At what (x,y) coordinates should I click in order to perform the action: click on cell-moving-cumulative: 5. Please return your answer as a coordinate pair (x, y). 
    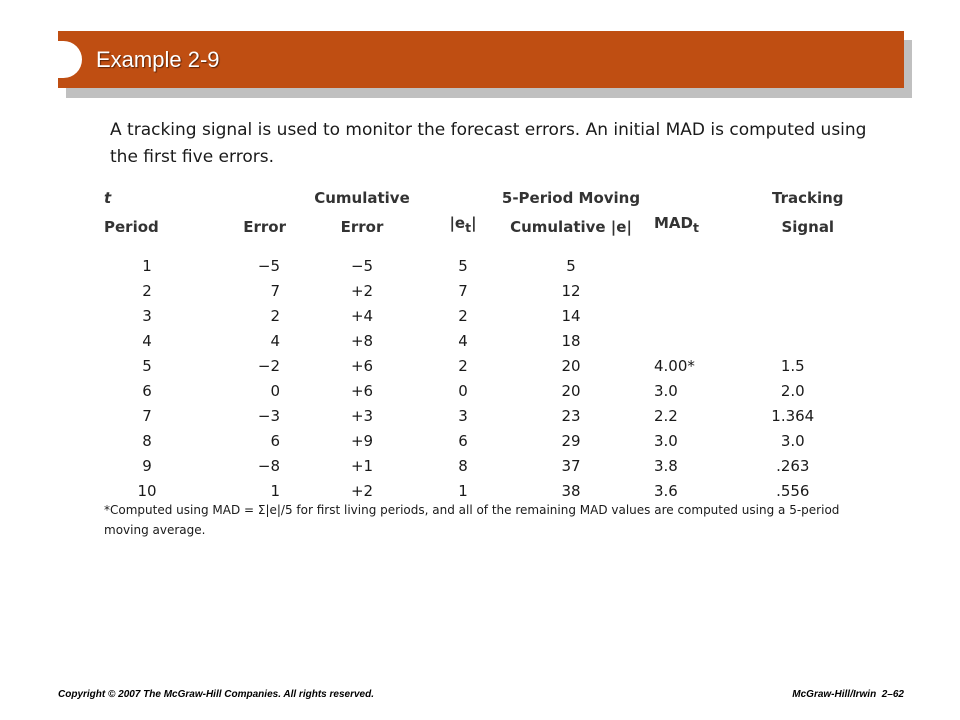
    Looking at the image, I should click on (571, 266).